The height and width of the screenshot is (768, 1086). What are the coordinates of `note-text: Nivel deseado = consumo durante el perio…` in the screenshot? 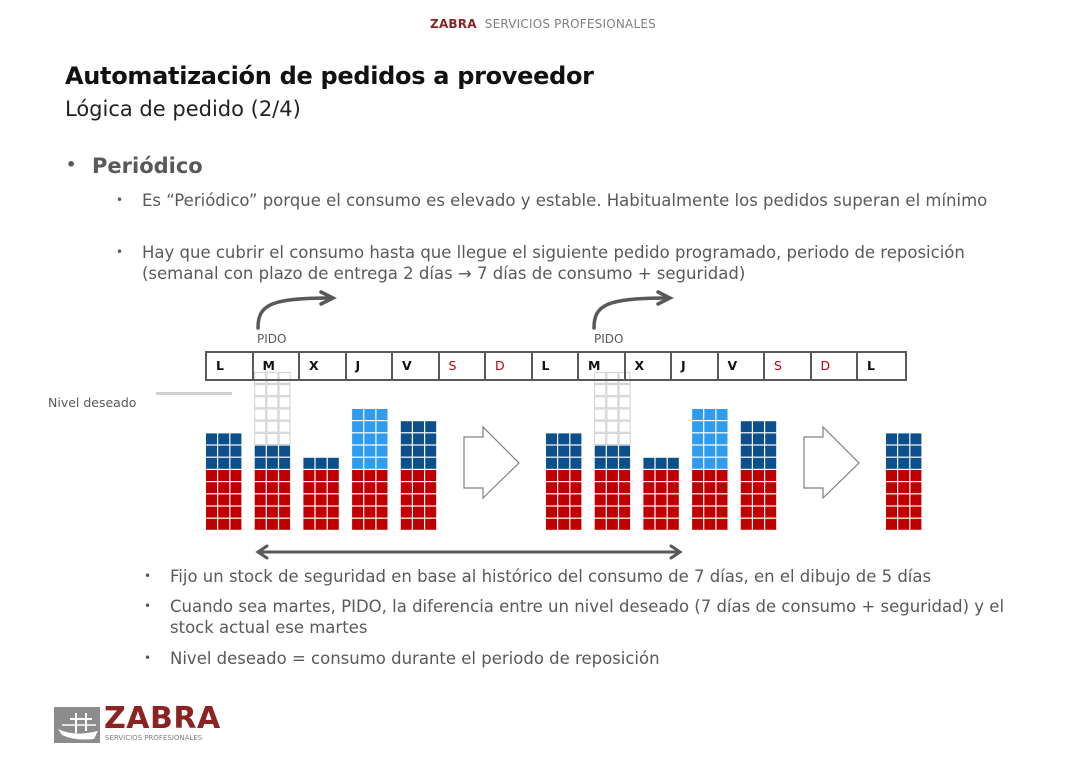 It's located at (415, 658).